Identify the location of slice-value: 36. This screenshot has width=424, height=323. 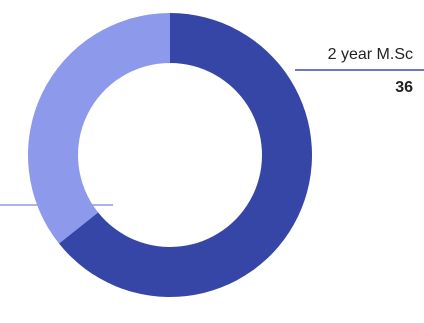
(404, 87).